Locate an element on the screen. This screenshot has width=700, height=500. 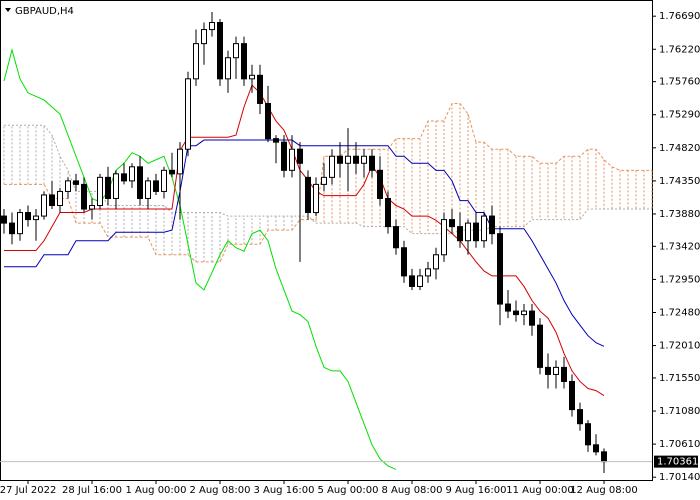
x-tick-label: 3 Aug 16:00 is located at coordinates (283, 490).